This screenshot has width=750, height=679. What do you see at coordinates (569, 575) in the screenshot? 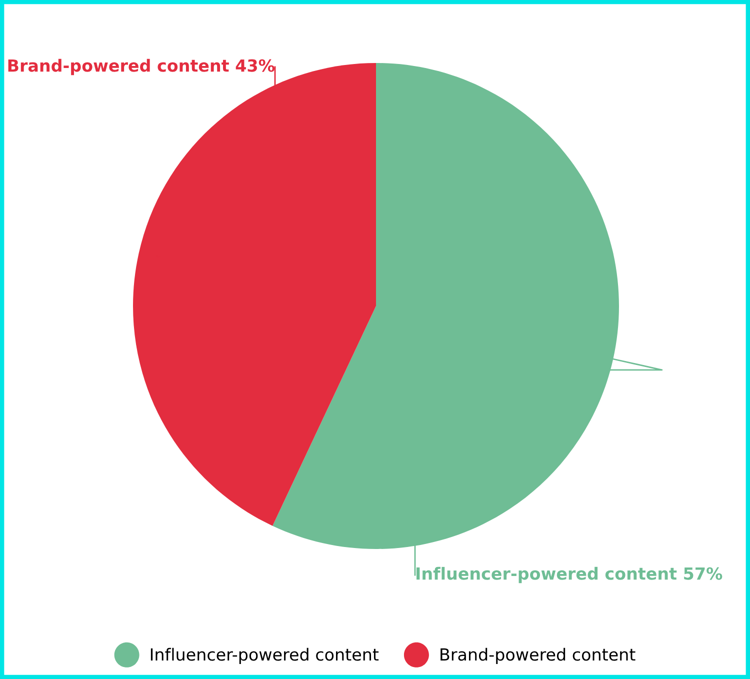
I see `category-label: Influencer-powered content 57%` at bounding box center [569, 575].